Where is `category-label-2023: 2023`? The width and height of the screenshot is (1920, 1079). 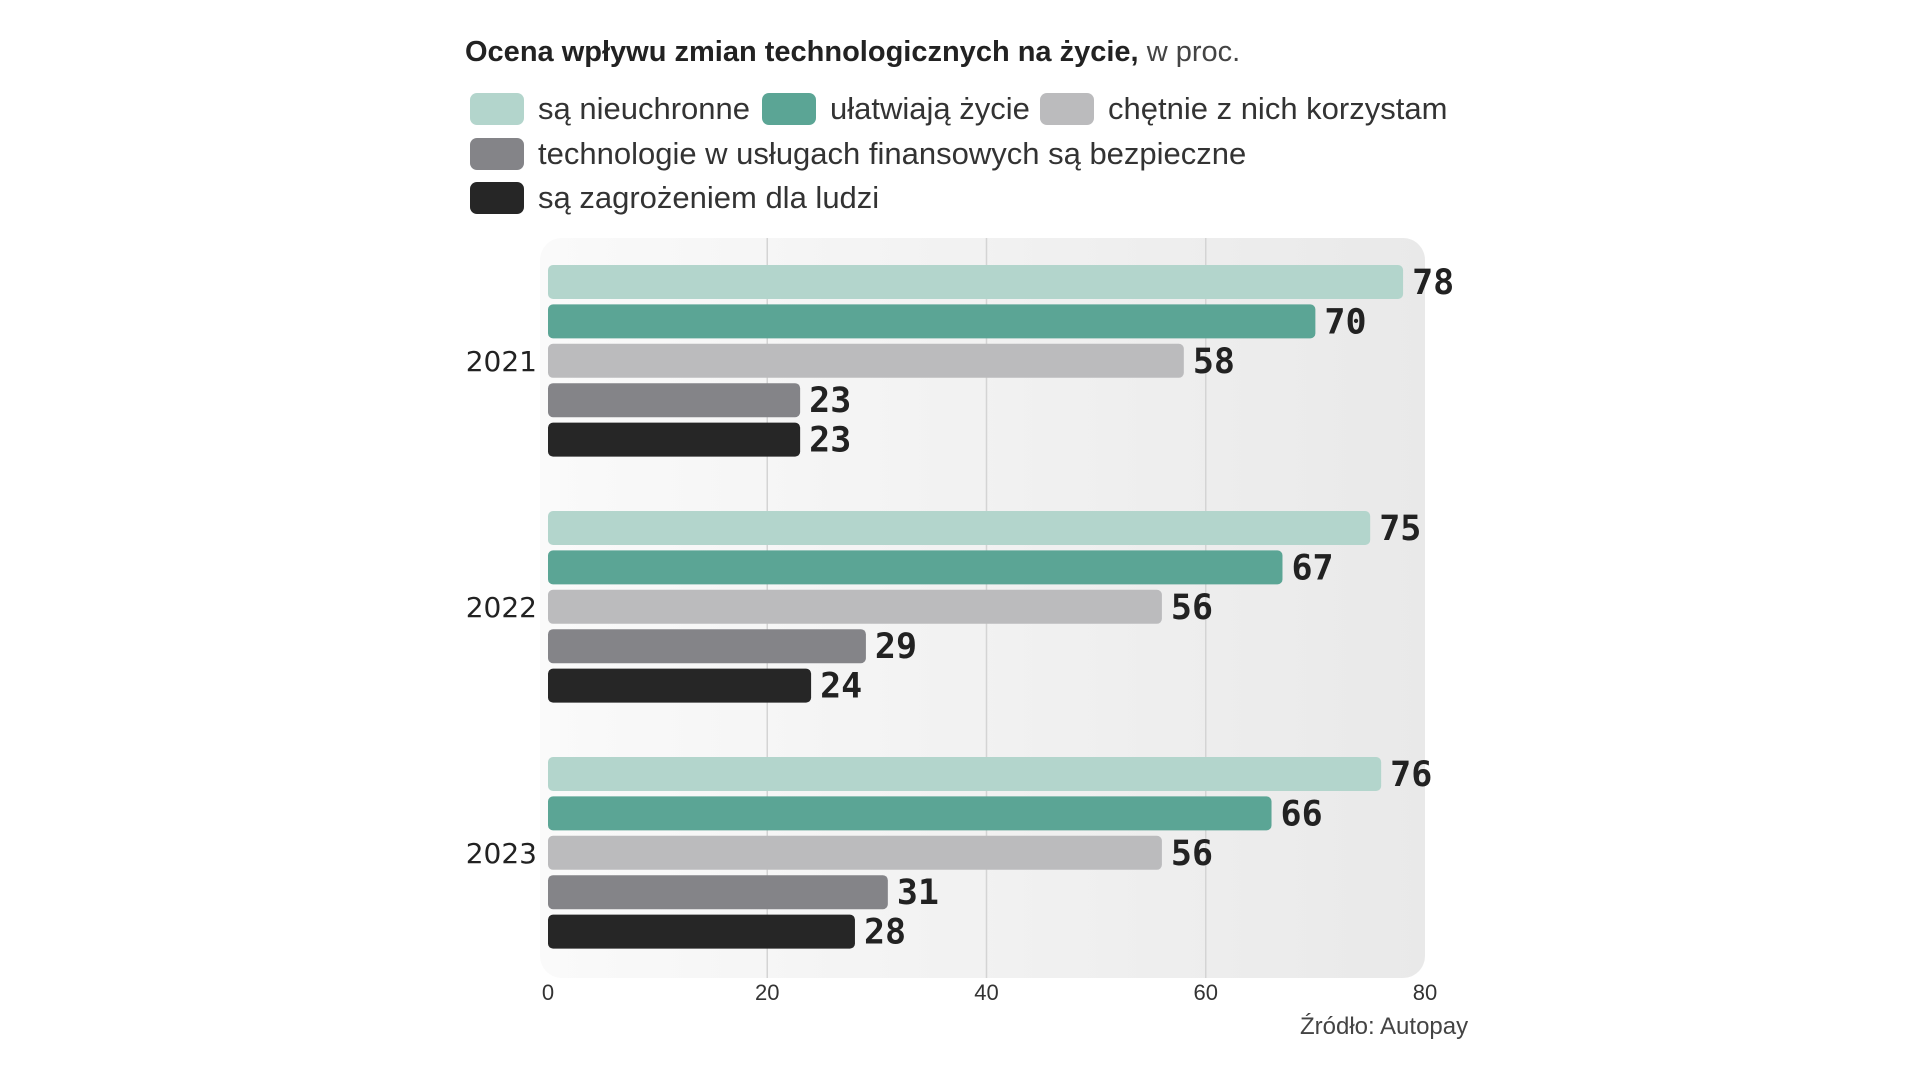
category-label-2023: 2023 is located at coordinates (501, 853).